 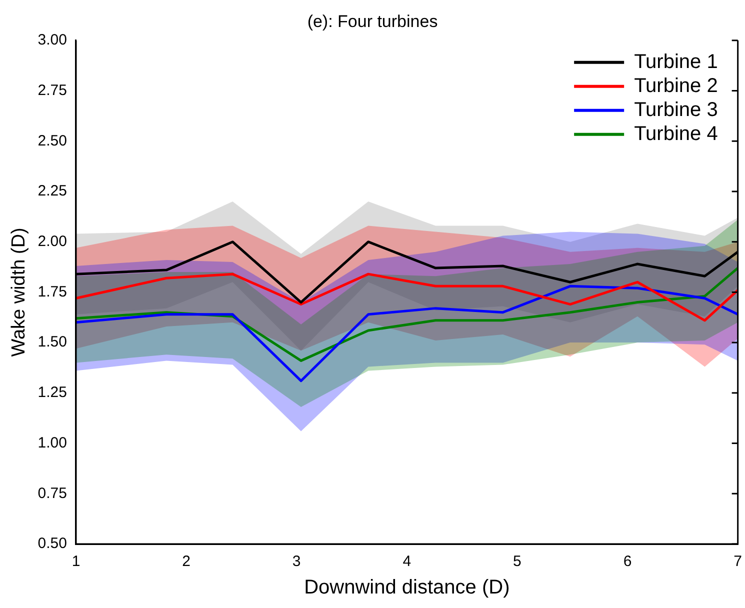 I want to click on y-tick-label: 1.75, so click(x=52, y=291).